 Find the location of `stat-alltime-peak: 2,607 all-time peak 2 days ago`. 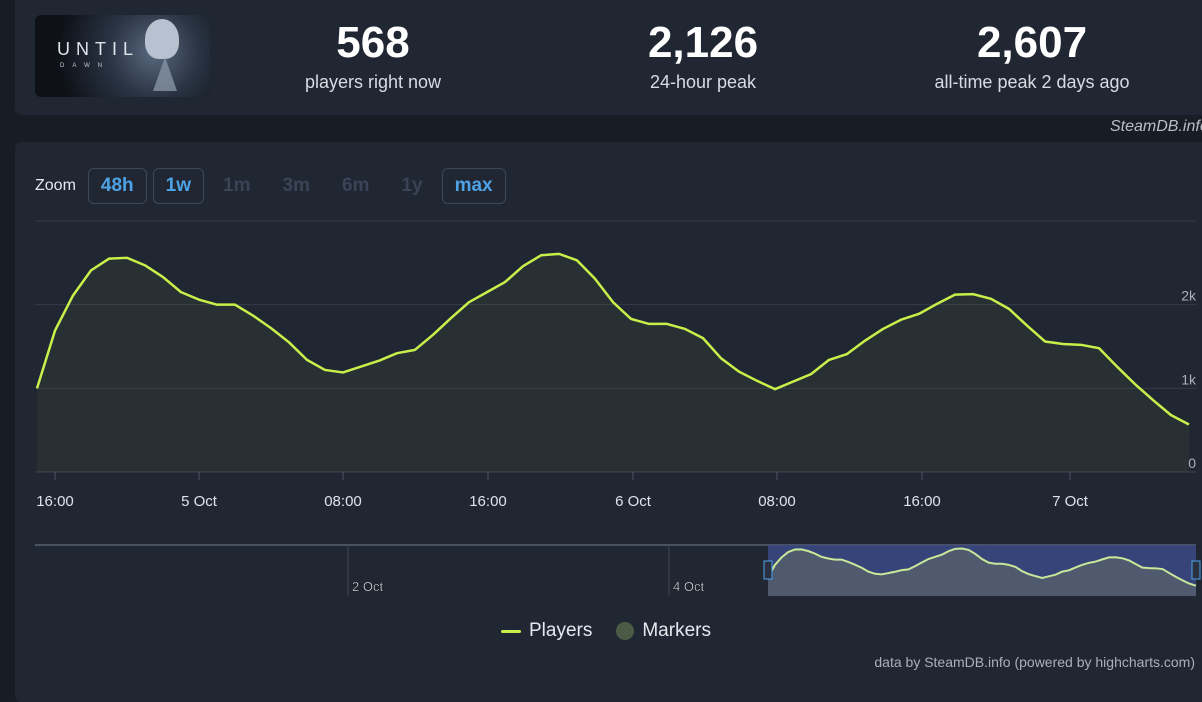

stat-alltime-peak: 2,607 all-time peak 2 days ago is located at coordinates (1032, 55).